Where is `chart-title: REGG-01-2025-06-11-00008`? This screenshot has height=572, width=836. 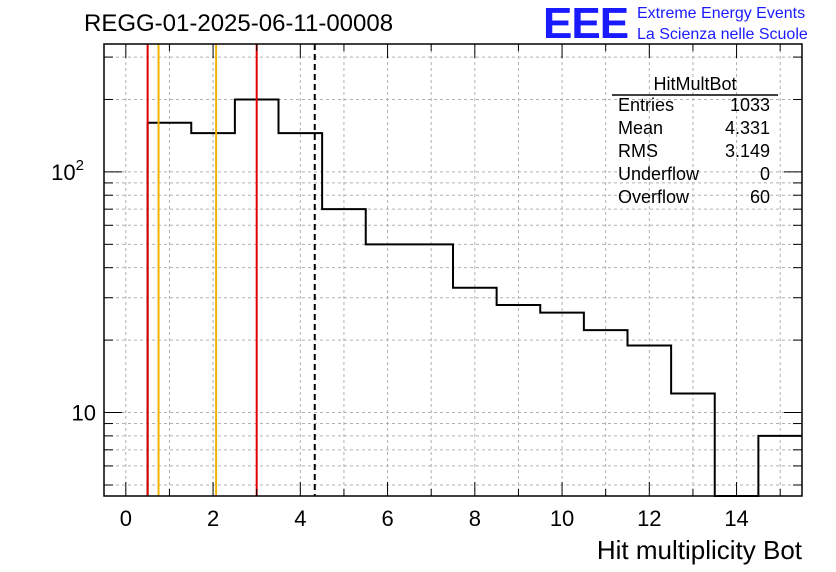 chart-title: REGG-01-2025-06-11-00008 is located at coordinates (239, 23).